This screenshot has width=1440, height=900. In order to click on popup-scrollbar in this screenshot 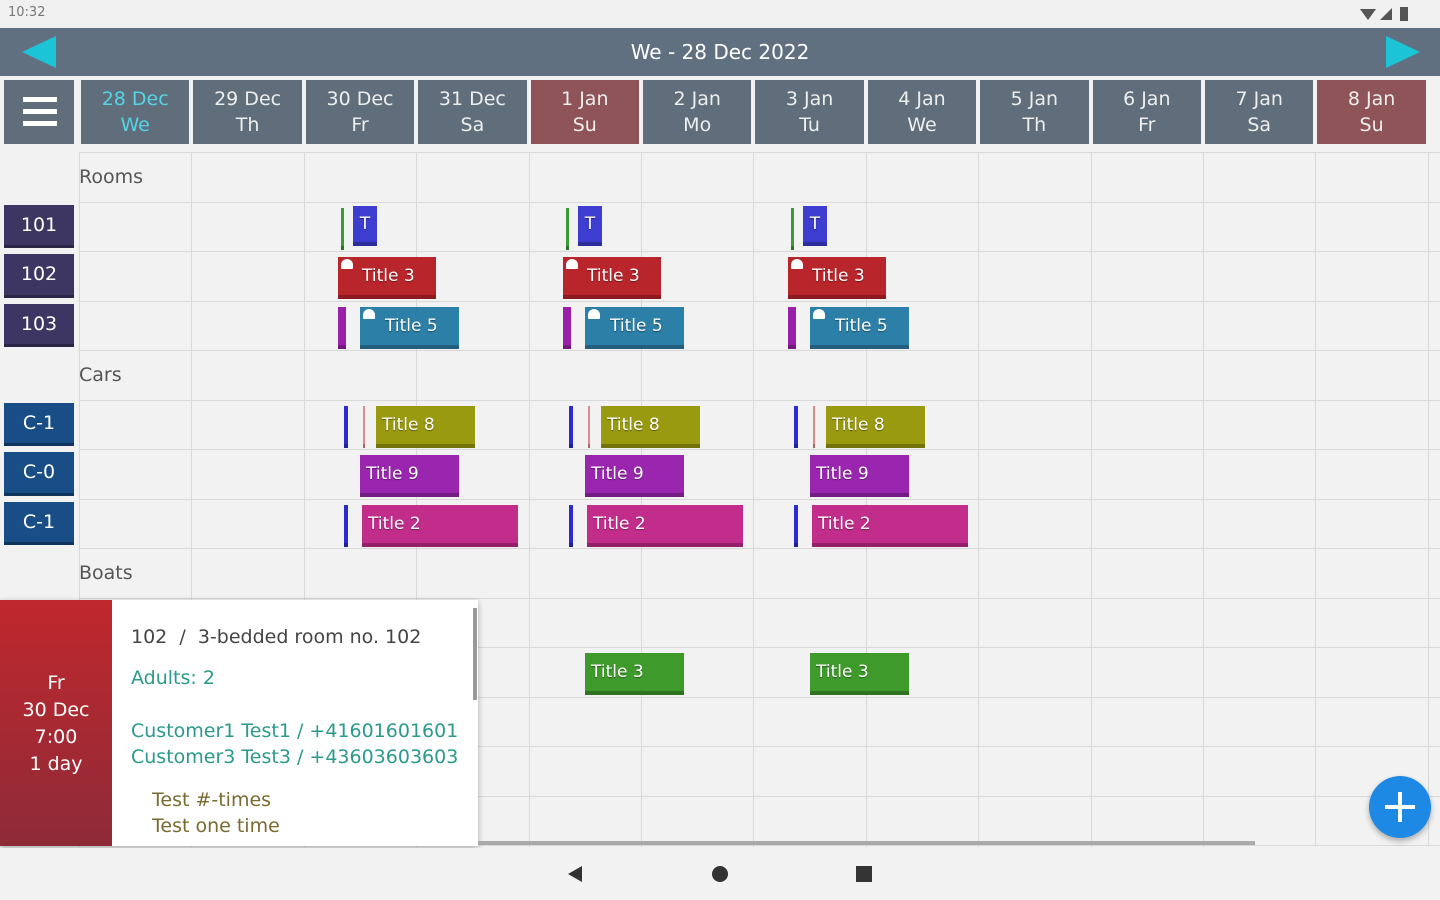, I will do `click(475, 654)`.